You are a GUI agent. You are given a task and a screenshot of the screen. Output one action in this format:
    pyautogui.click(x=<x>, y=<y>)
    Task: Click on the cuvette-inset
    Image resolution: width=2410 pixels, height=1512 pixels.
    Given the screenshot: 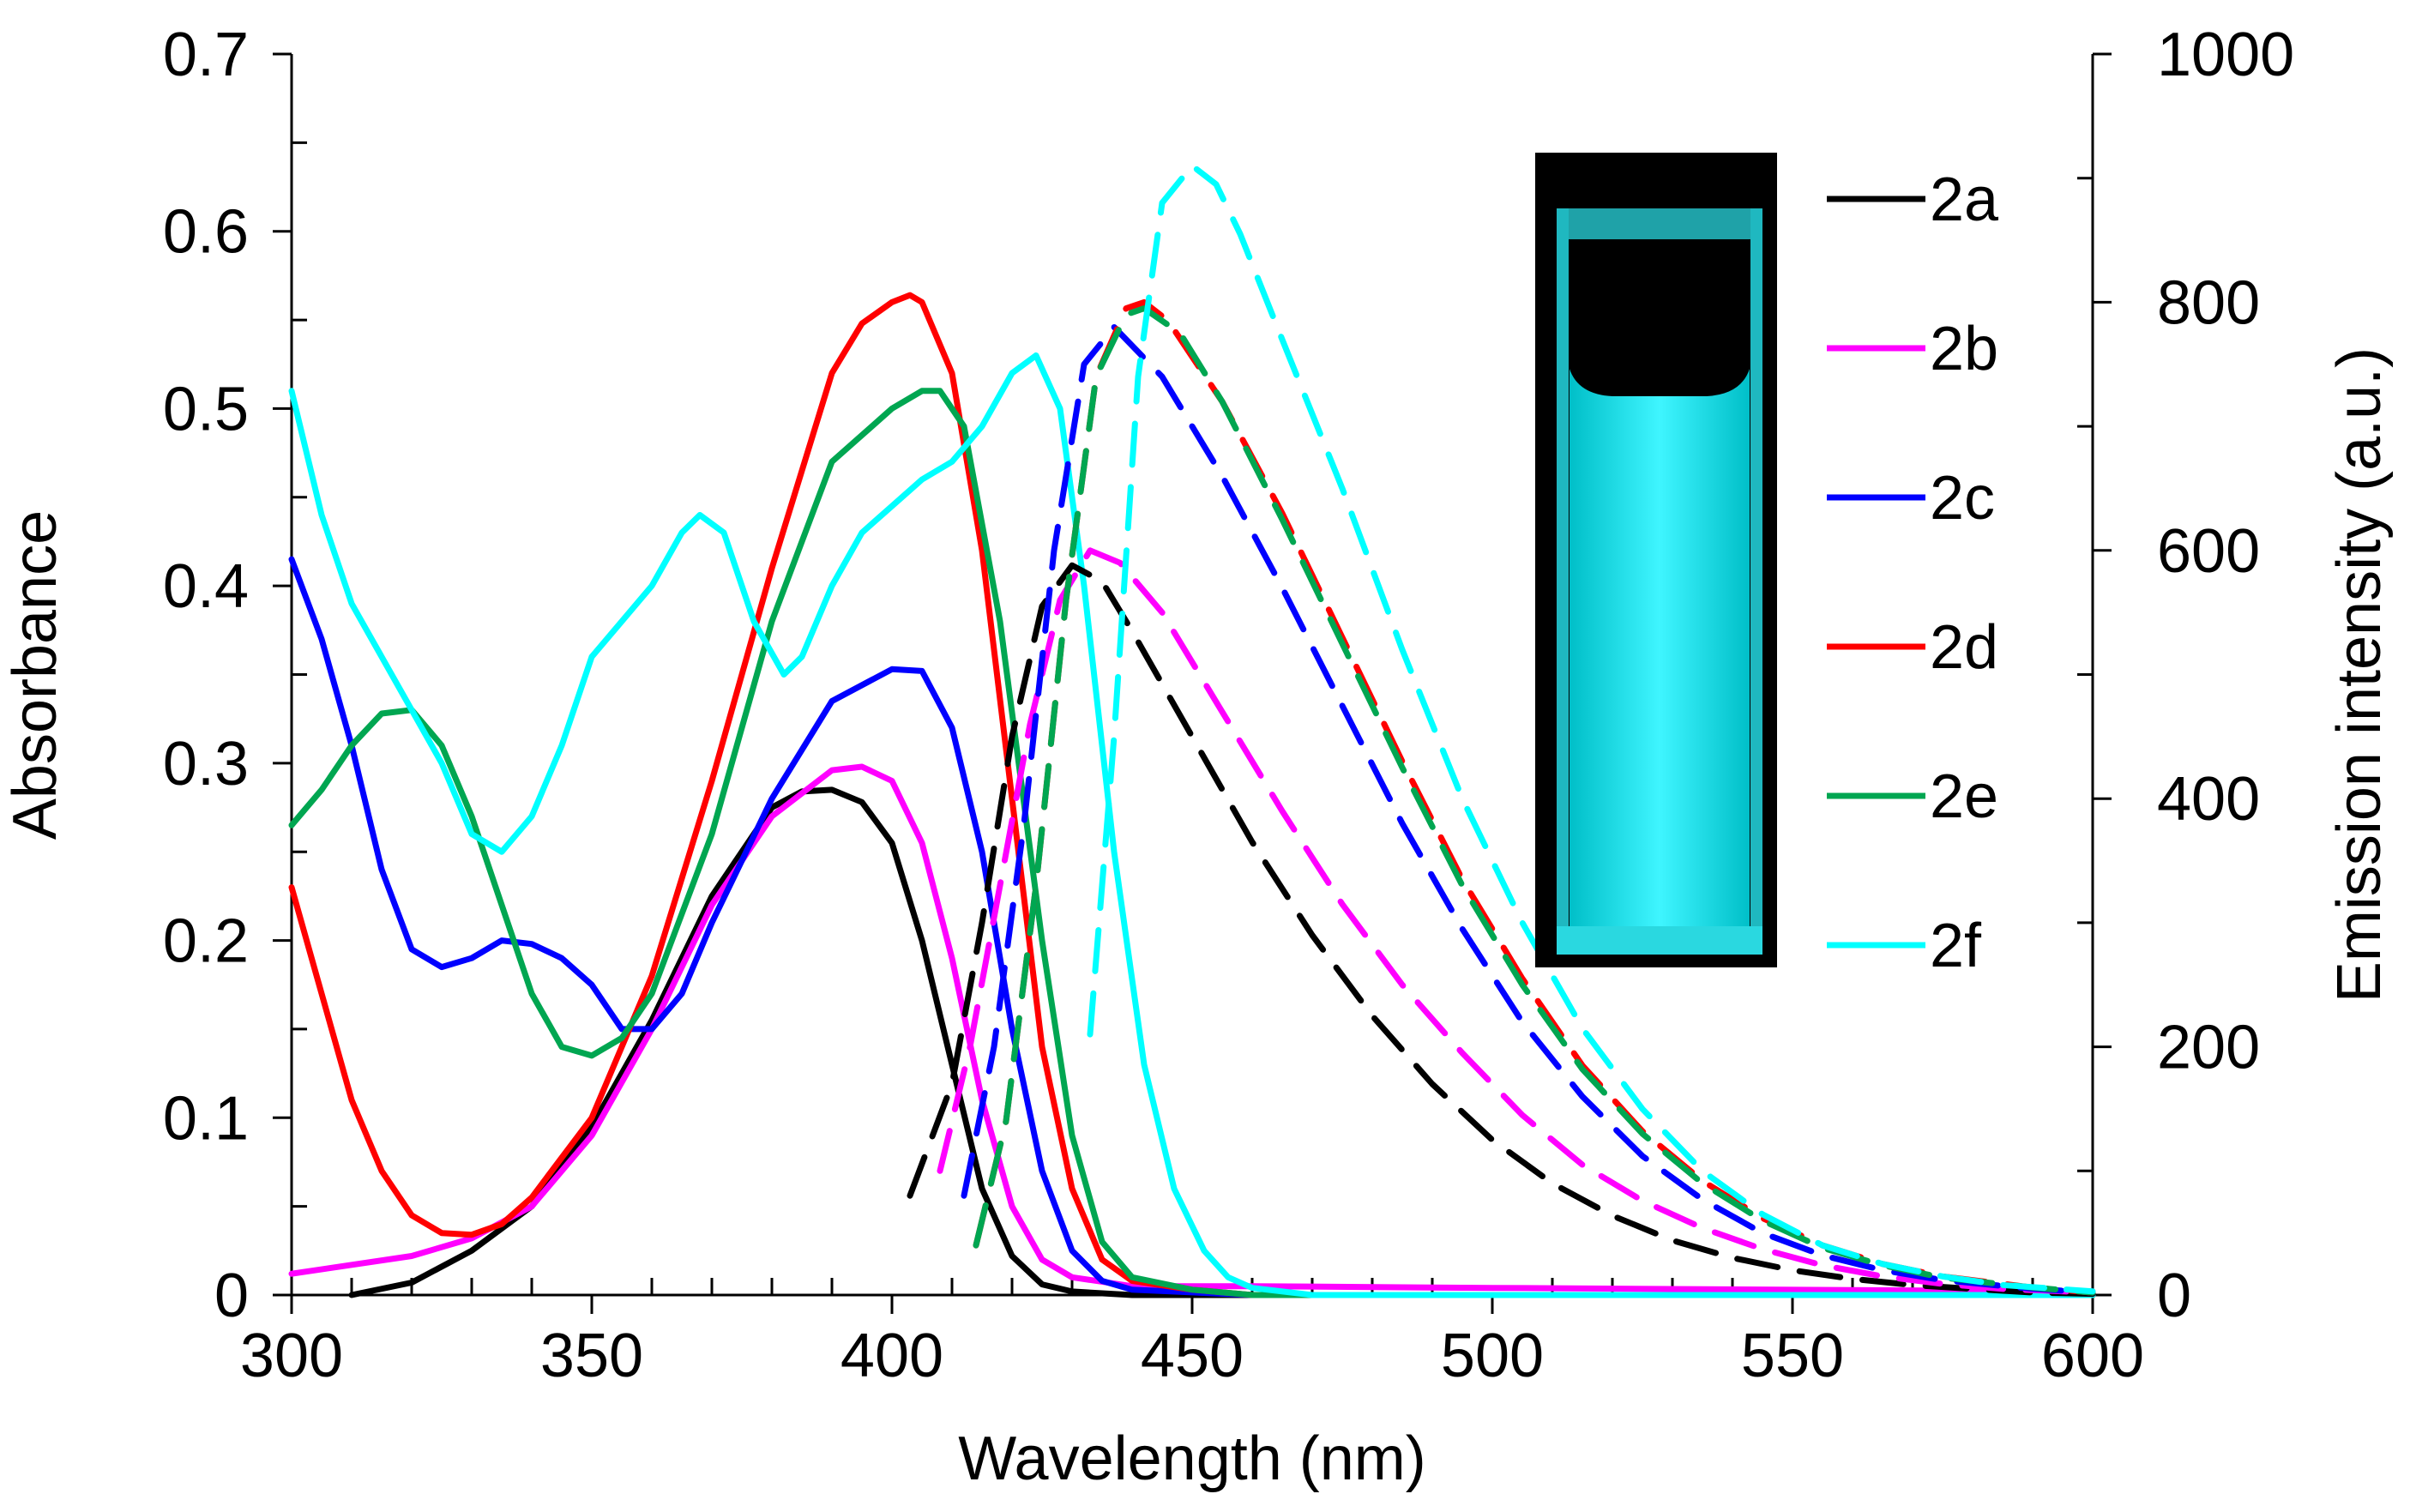 What is the action you would take?
    pyautogui.click(x=1656, y=560)
    